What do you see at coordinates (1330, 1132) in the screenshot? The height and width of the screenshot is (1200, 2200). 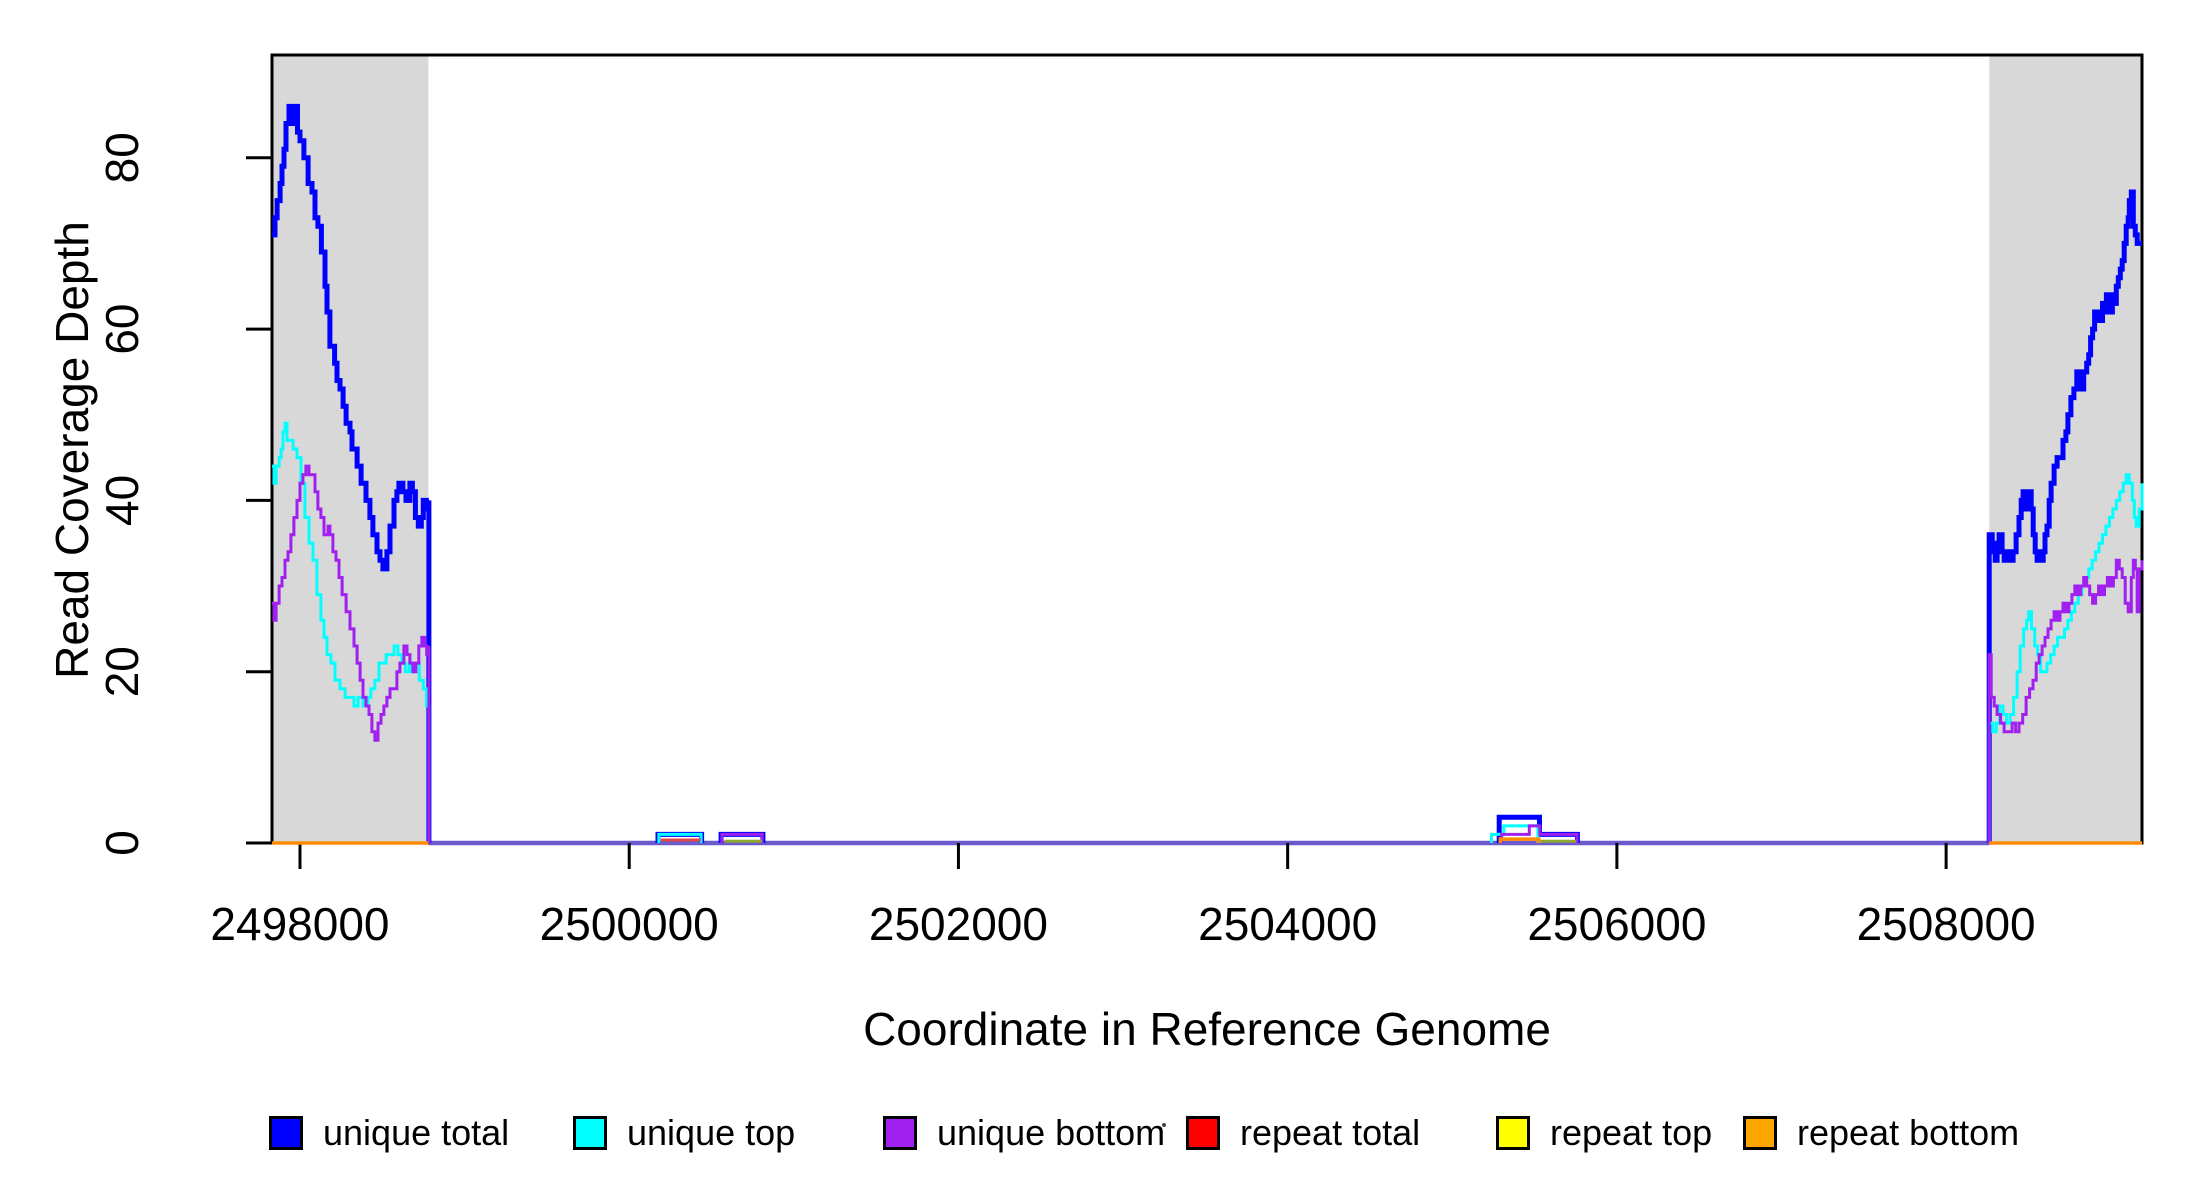 I see `legend-label-repeat-total: repeat total` at bounding box center [1330, 1132].